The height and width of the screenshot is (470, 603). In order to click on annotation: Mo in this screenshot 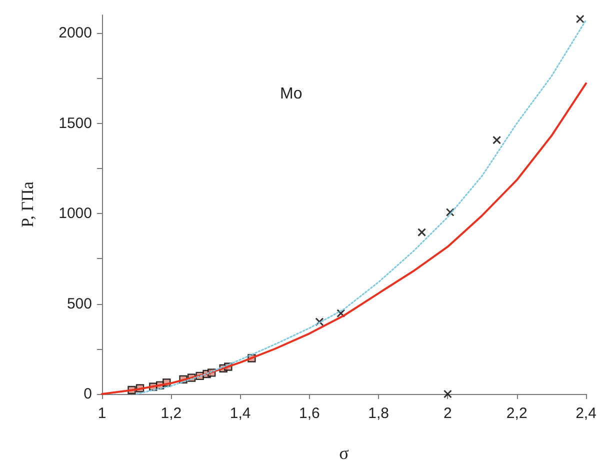, I will do `click(291, 94)`.